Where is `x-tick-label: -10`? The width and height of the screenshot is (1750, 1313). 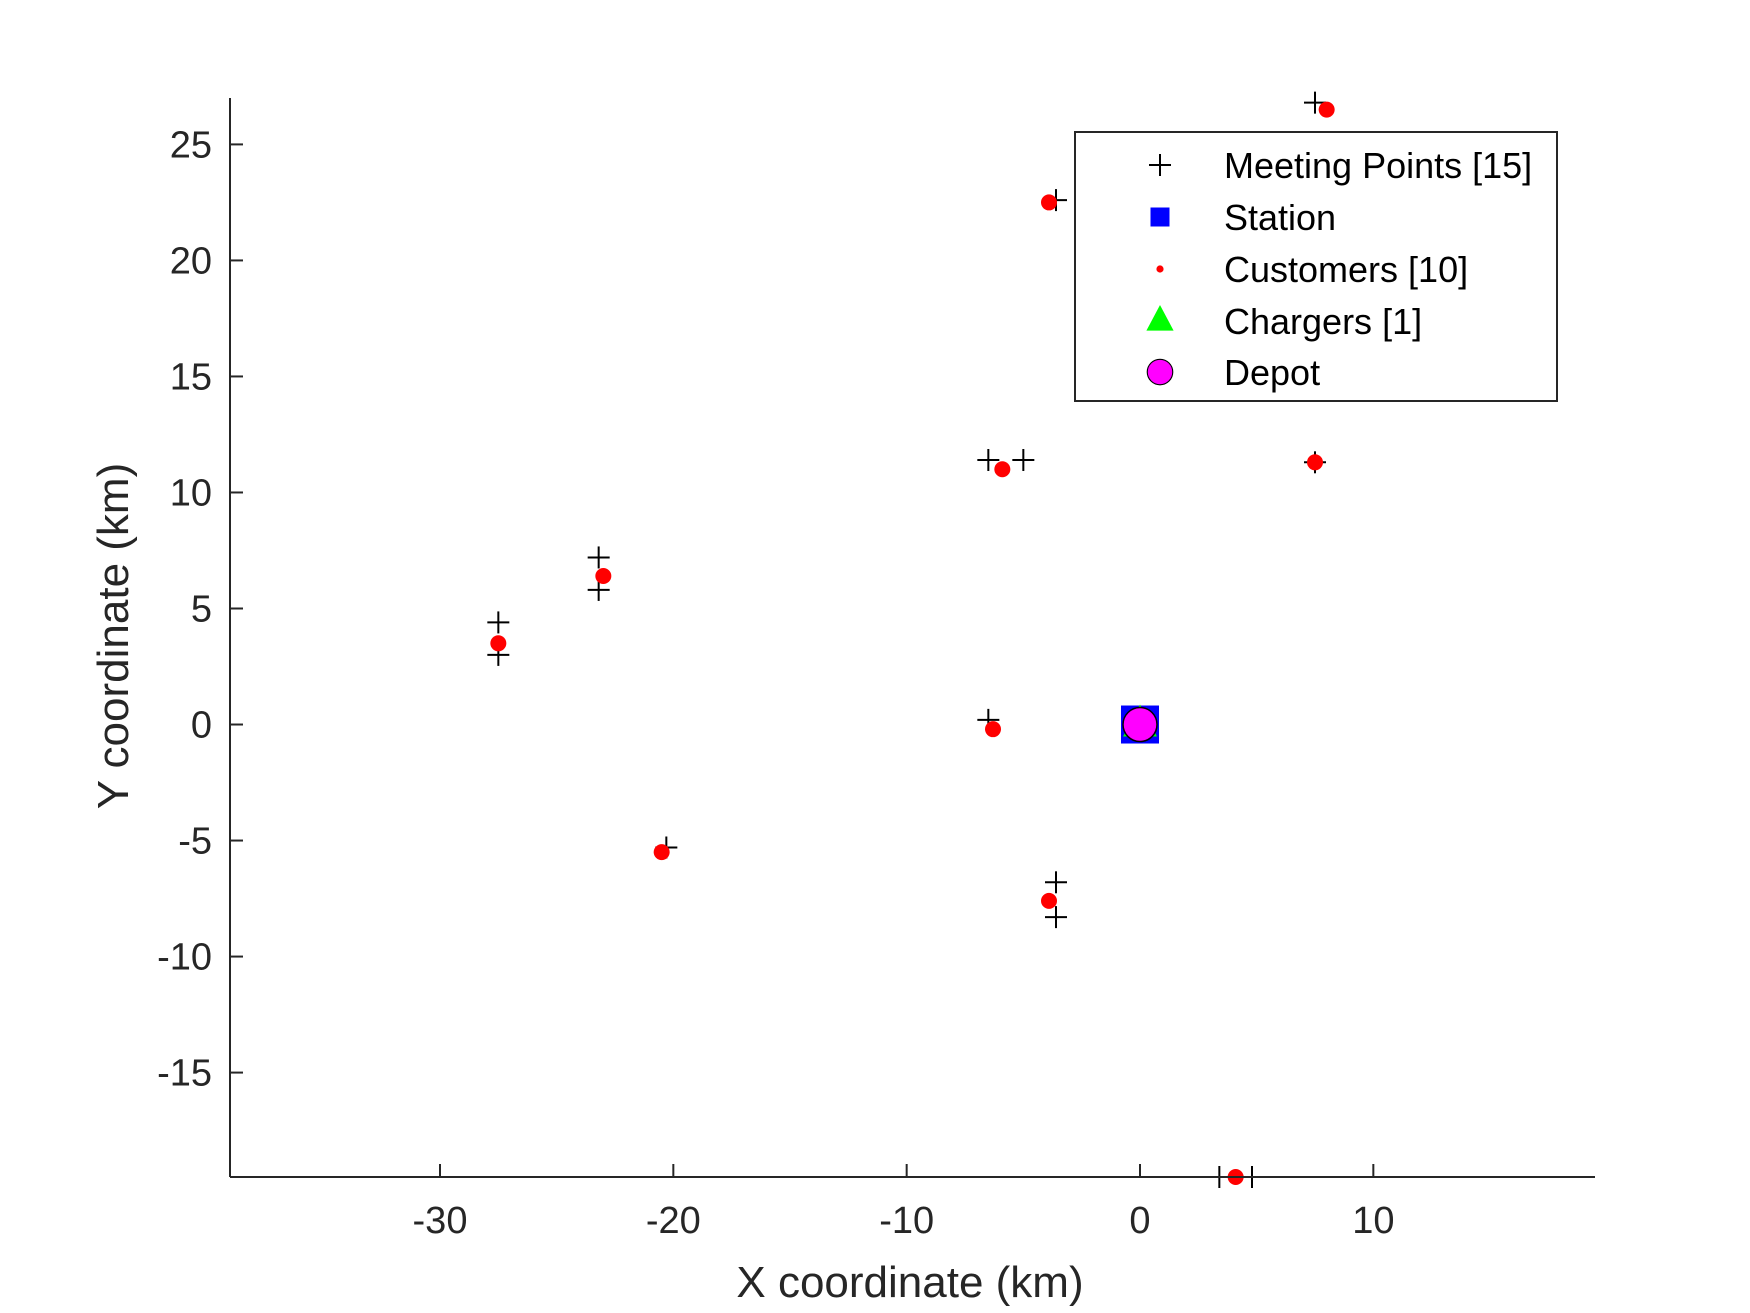
x-tick-label: -10 is located at coordinates (906, 1221).